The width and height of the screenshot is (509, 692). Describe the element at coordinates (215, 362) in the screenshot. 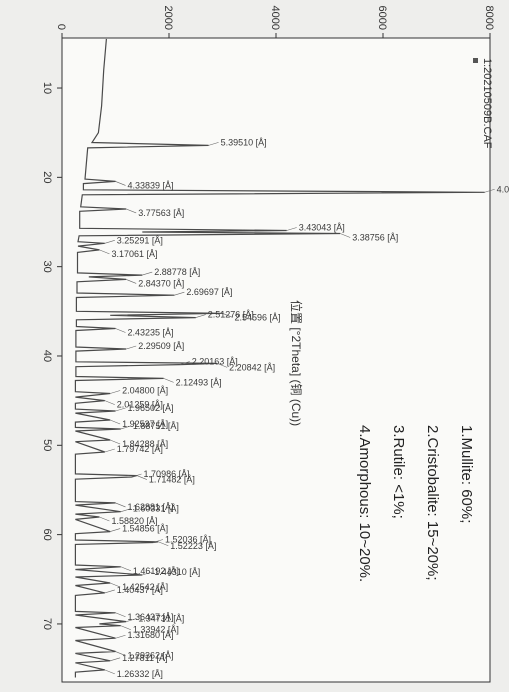

I see `peak-label: 2.20163 [Å]` at that location.